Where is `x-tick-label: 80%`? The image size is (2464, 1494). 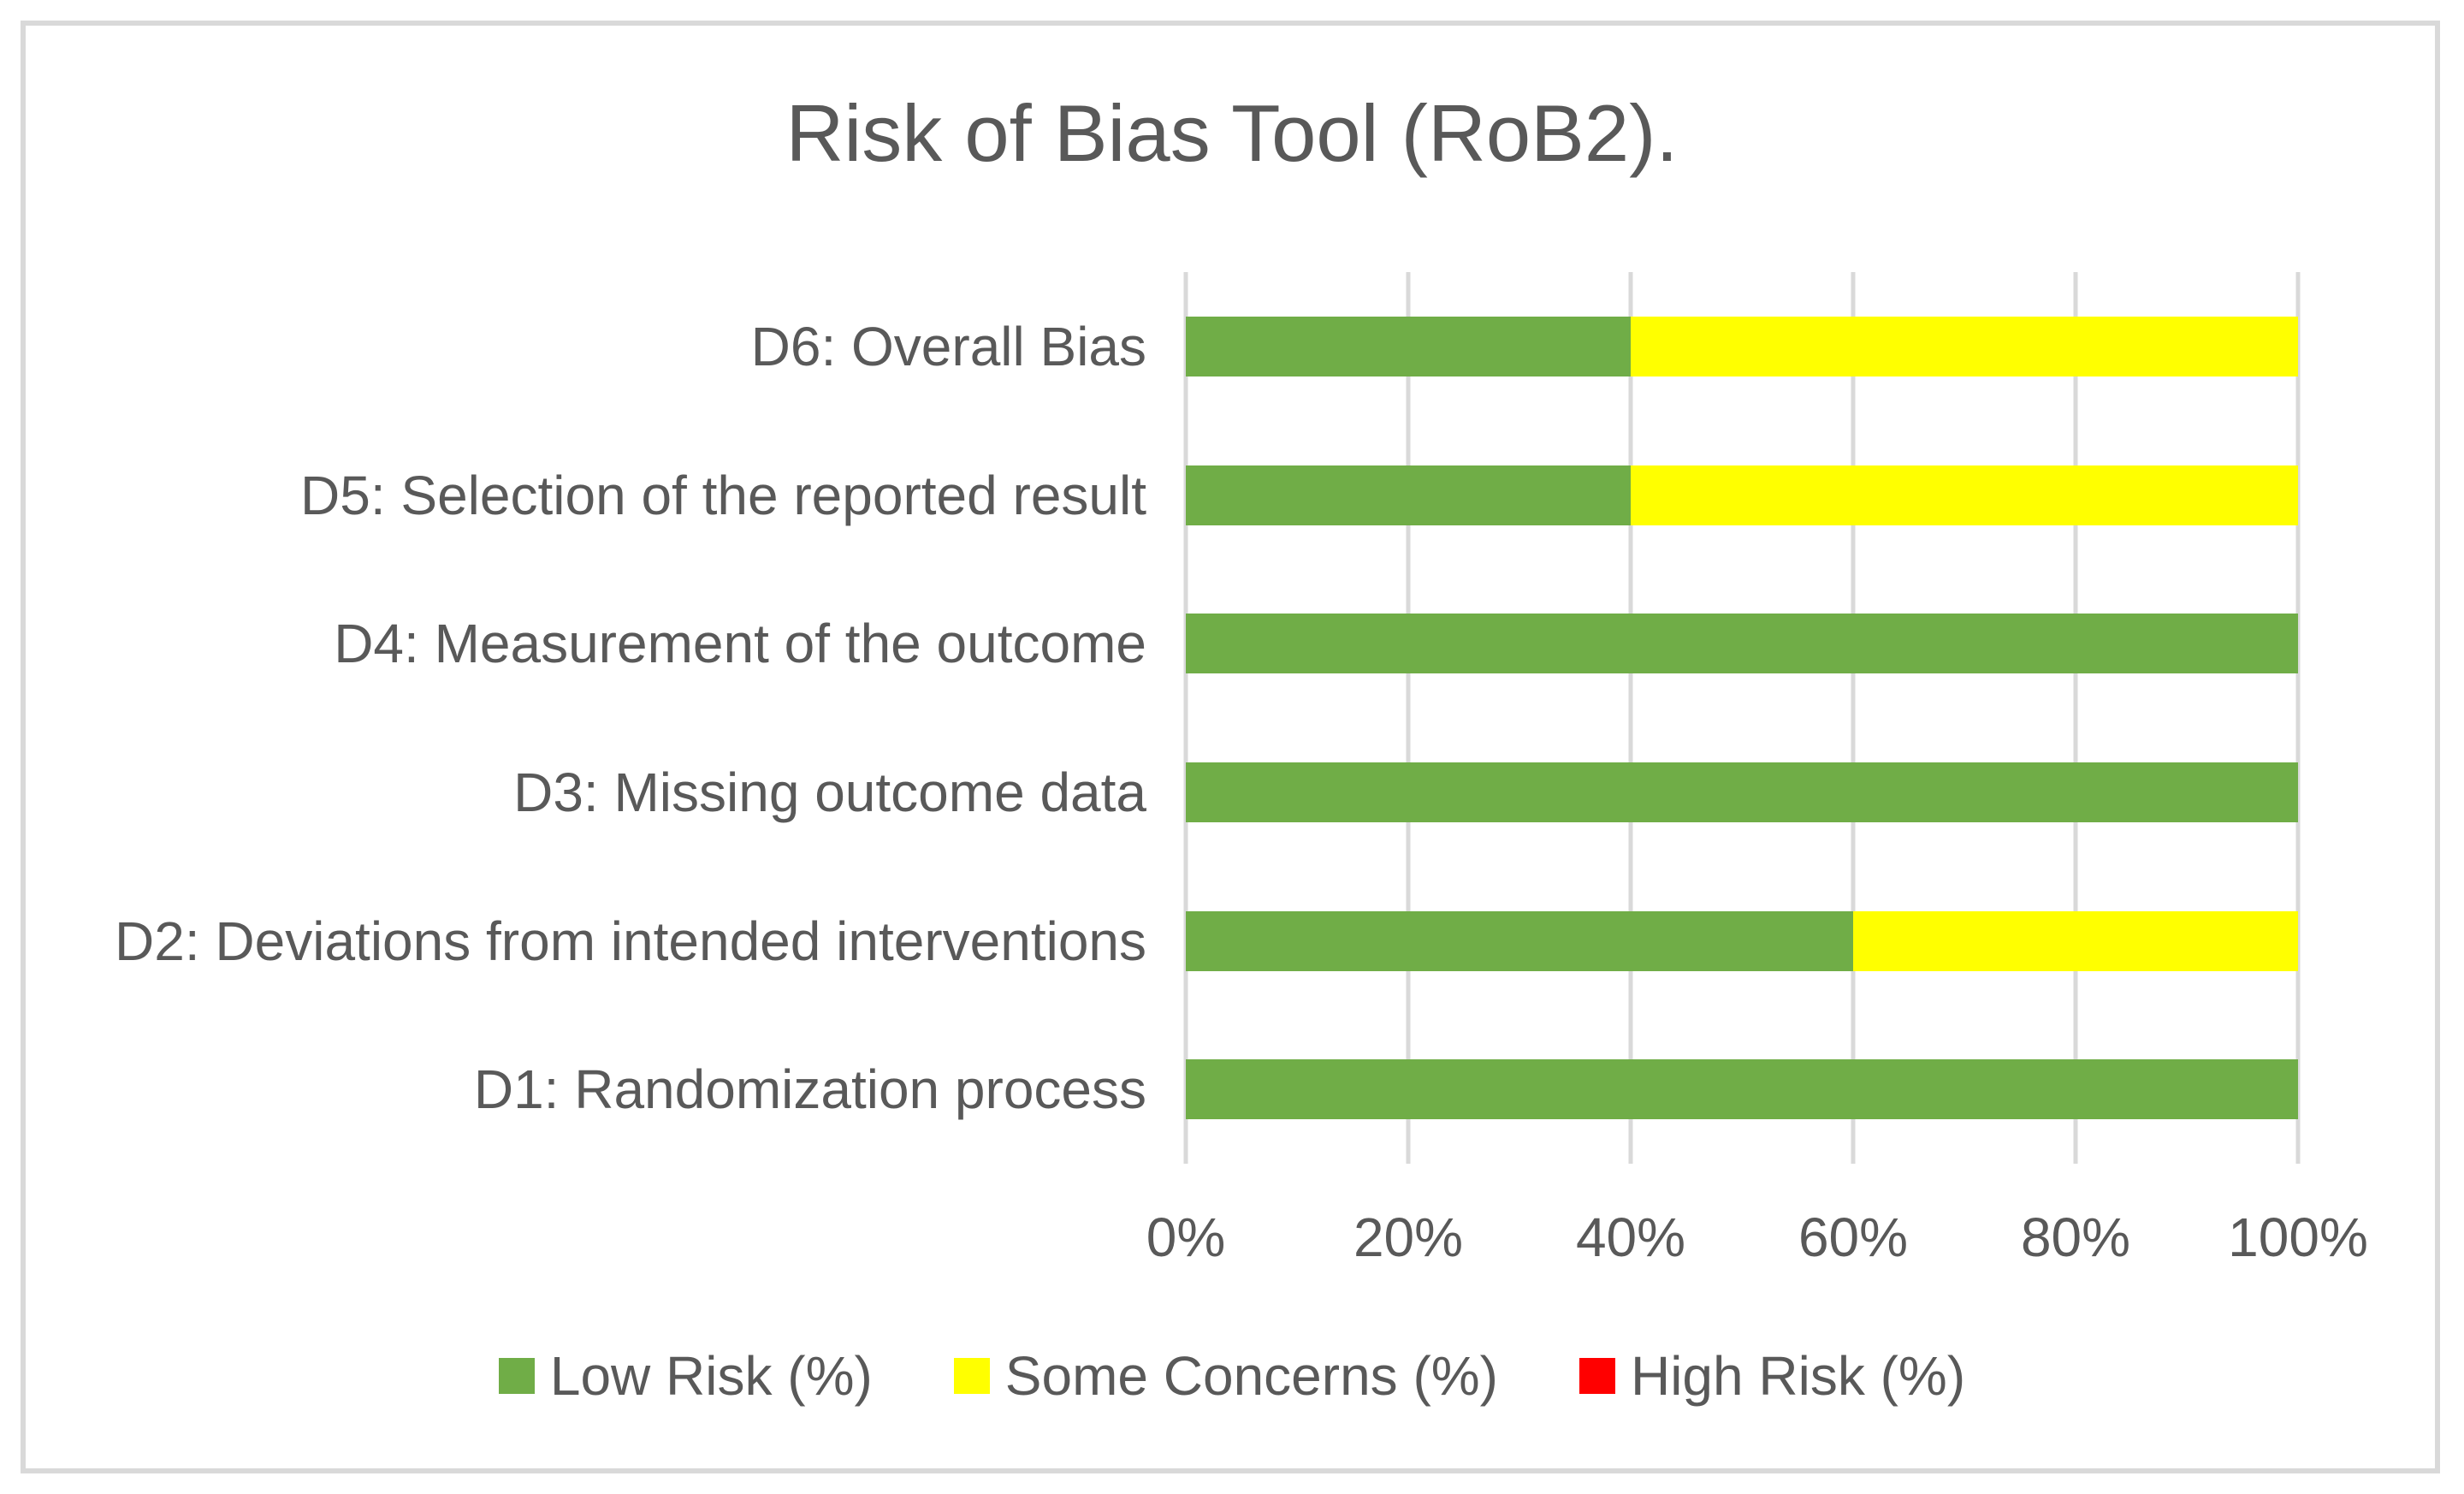
x-tick-label: 80% is located at coordinates (2075, 1237).